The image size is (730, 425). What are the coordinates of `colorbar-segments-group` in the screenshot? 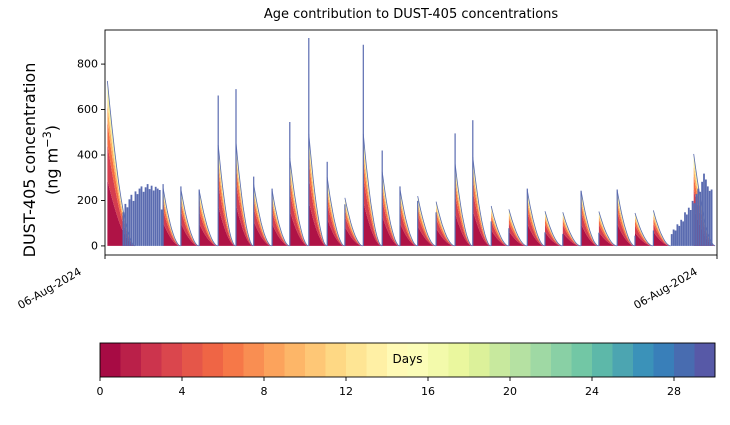 It's located at (408, 360).